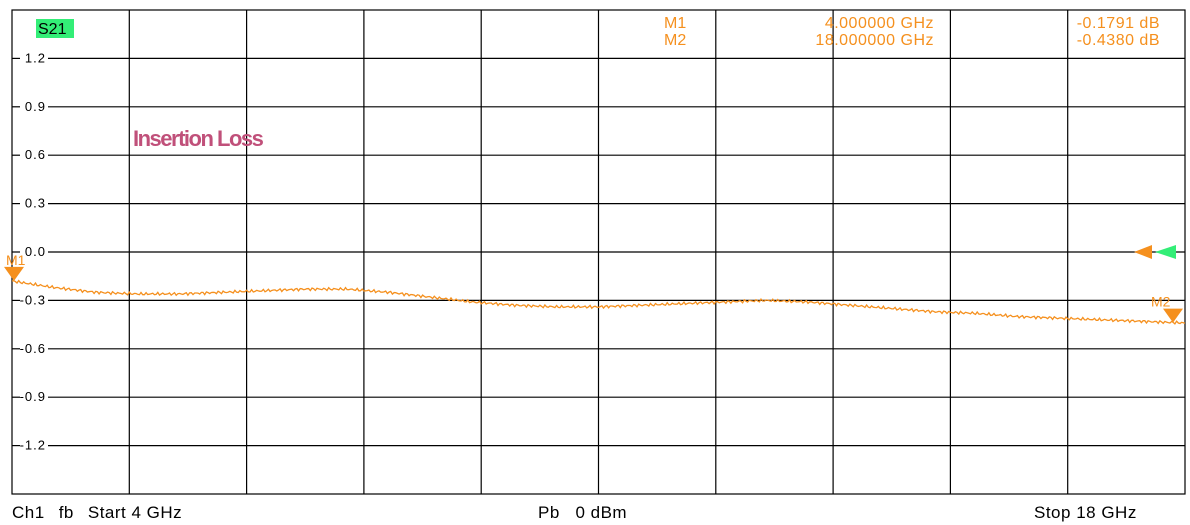  Describe the element at coordinates (33, 348) in the screenshot. I see `y-tick-label-7: -0.6` at that location.